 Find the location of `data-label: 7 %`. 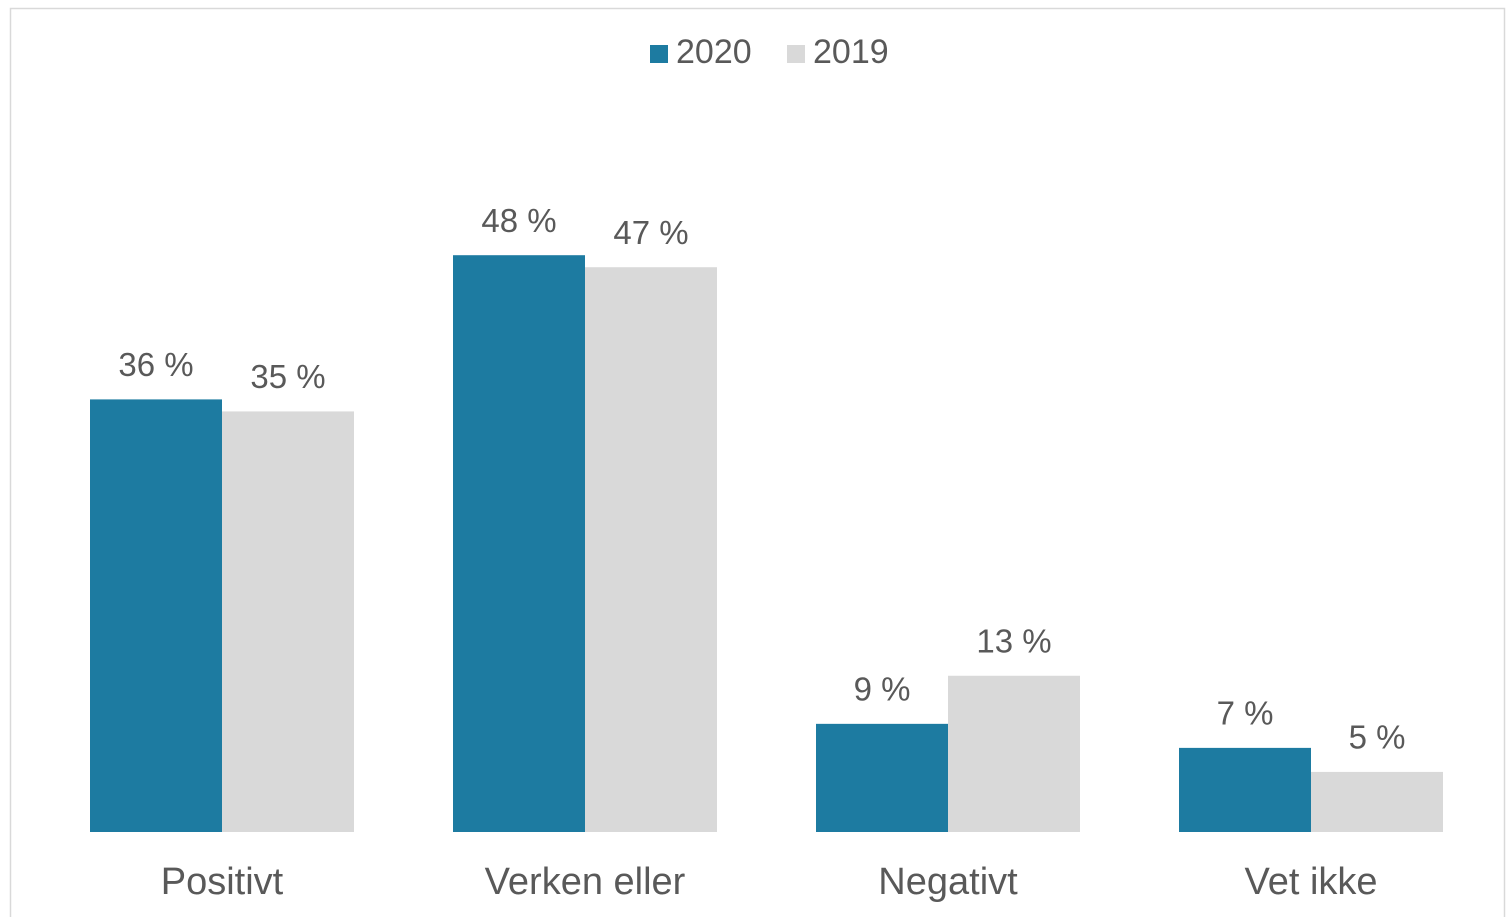

data-label: 7 % is located at coordinates (1245, 713).